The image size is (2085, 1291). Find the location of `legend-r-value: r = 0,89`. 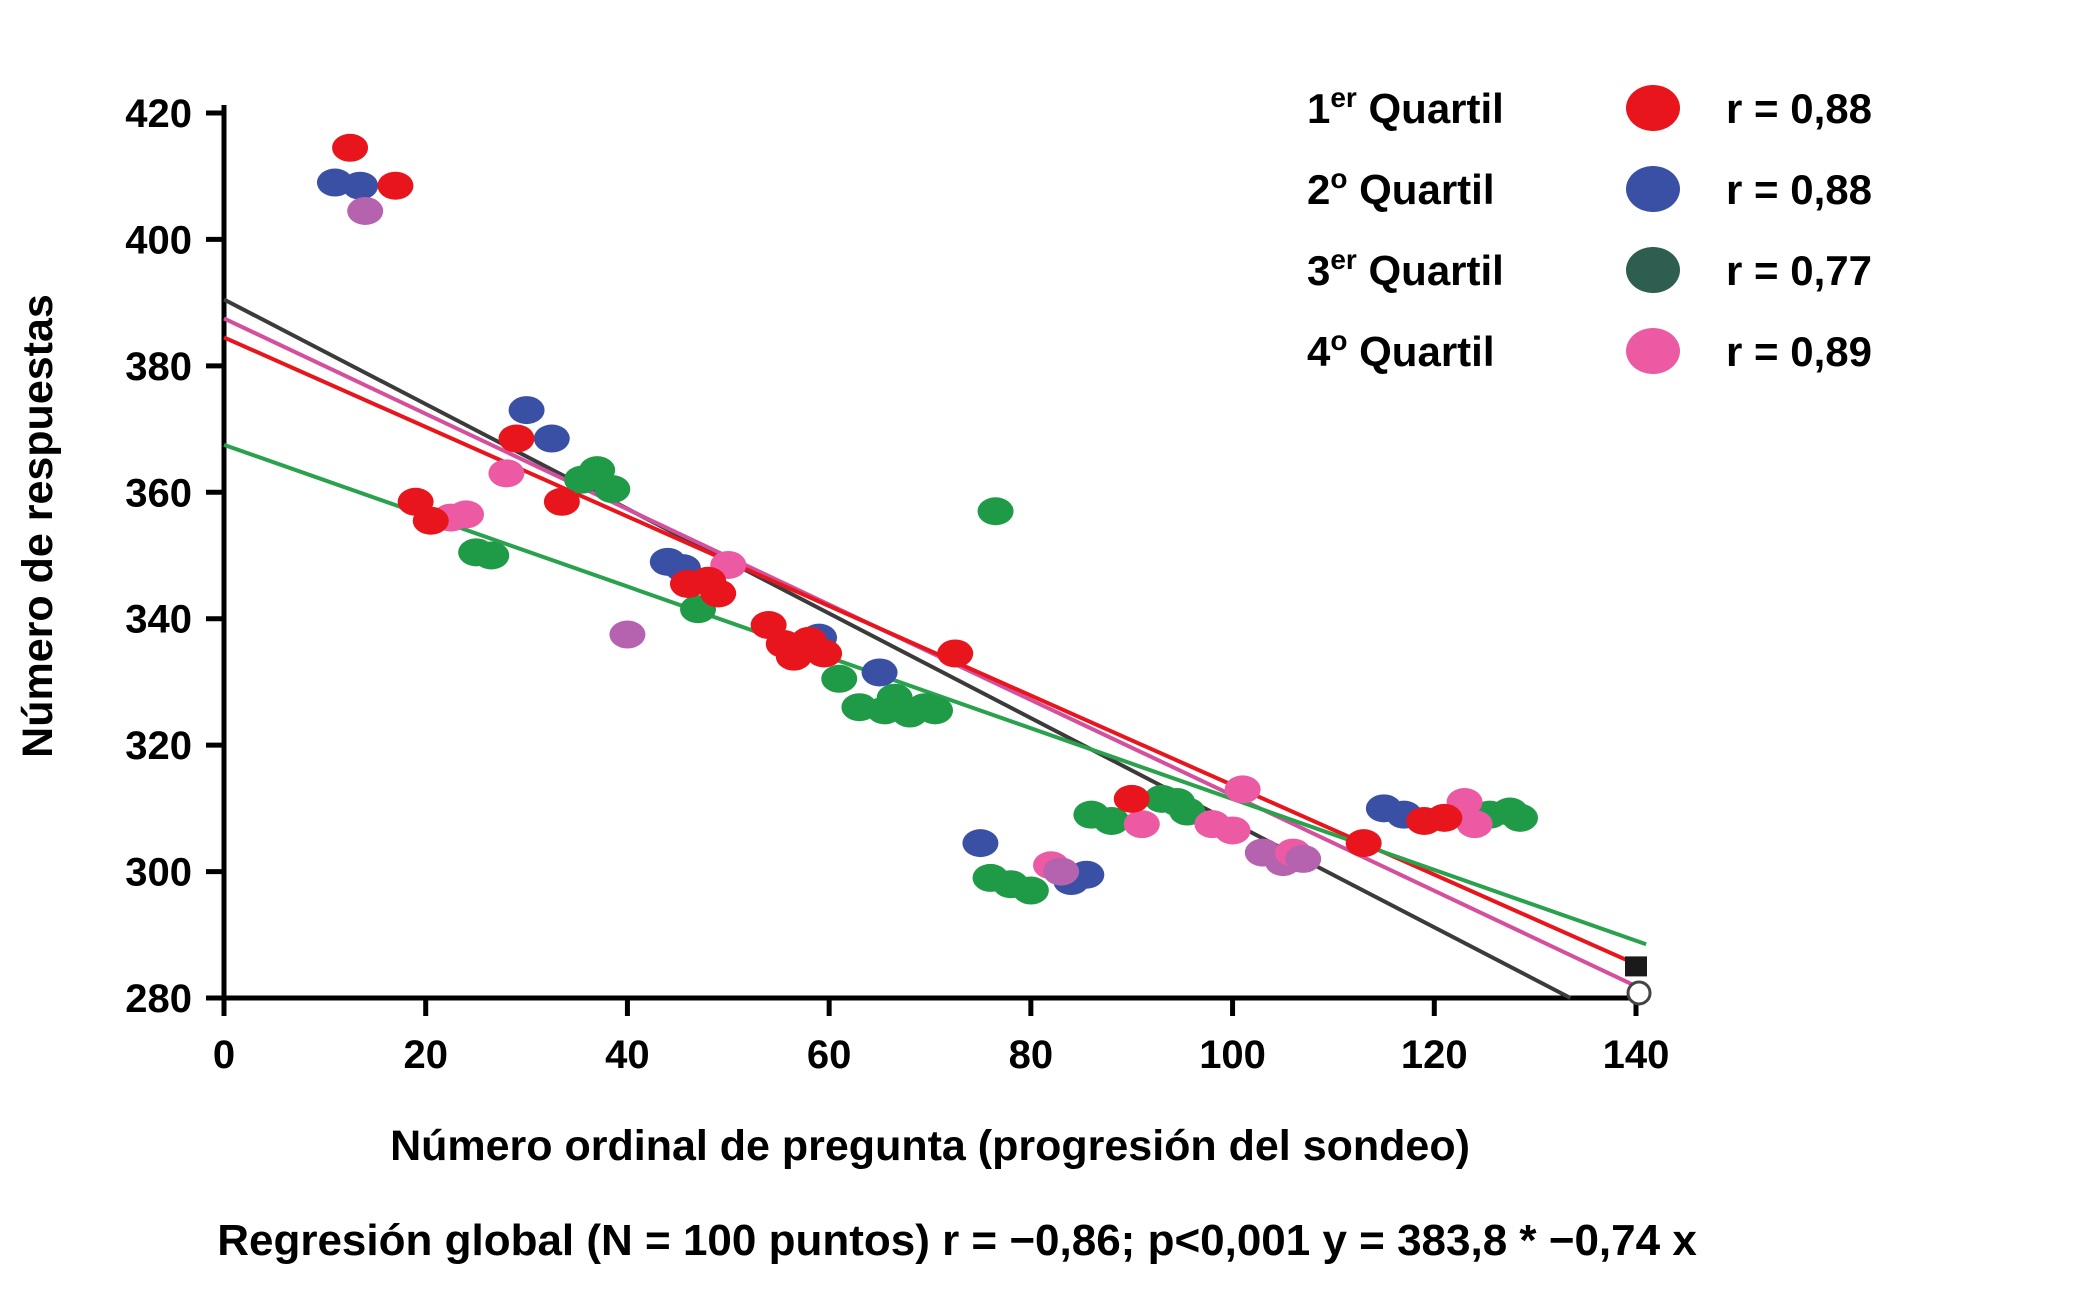

legend-r-value: r = 0,89 is located at coordinates (1799, 351).